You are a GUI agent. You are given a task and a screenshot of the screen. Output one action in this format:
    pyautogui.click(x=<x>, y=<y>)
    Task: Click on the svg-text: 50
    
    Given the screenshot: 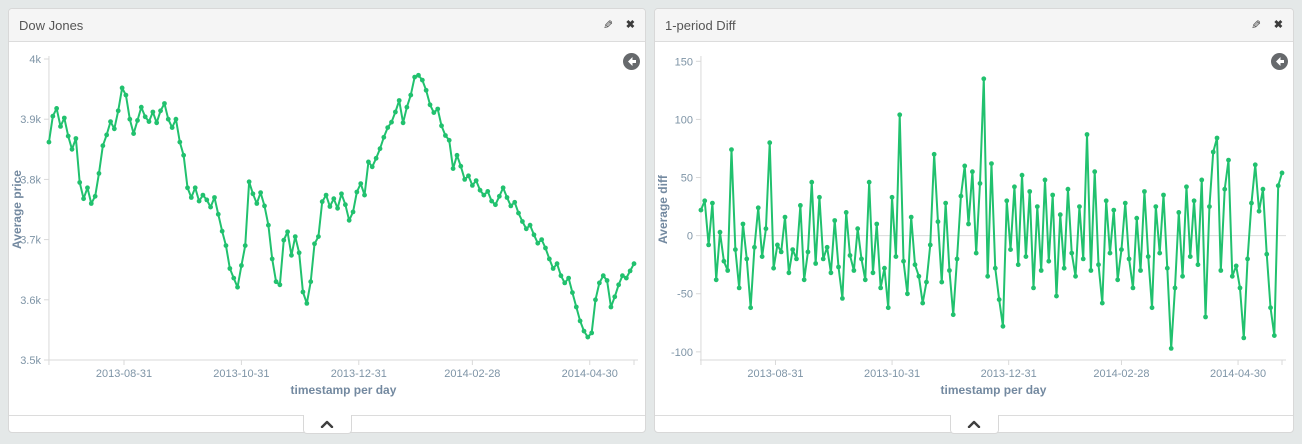 What is the action you would take?
    pyautogui.click(x=687, y=179)
    